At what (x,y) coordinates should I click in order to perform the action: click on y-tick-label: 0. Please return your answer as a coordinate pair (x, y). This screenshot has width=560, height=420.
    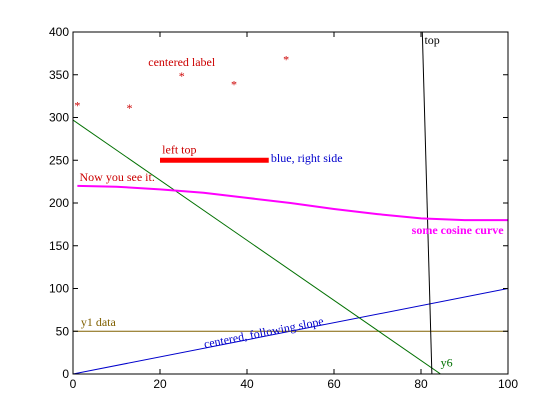
    Looking at the image, I should click on (65, 374).